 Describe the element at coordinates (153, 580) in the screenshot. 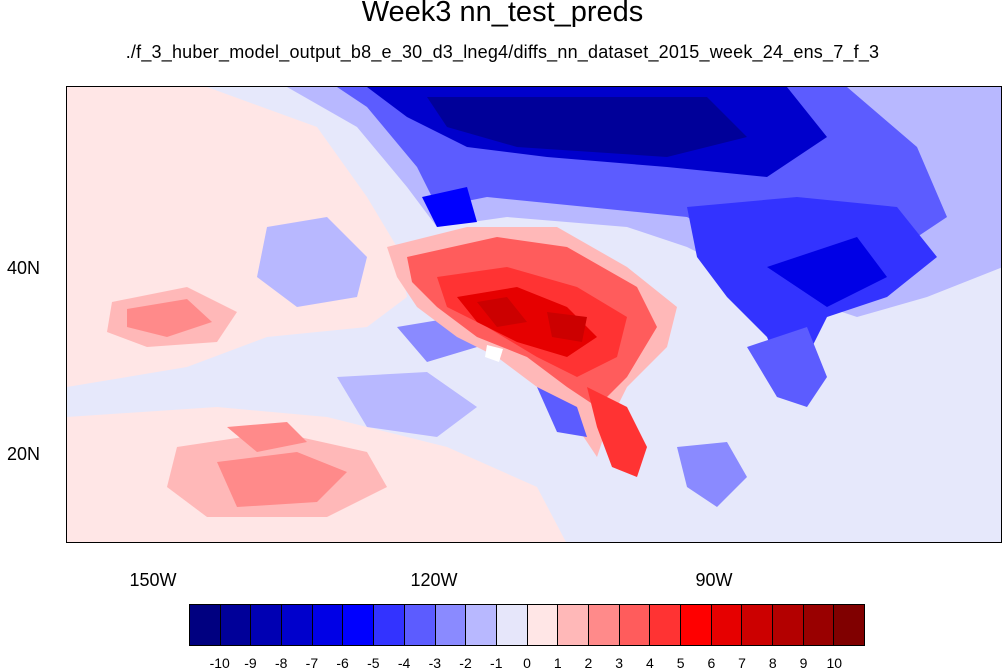

I see `lon-label-150w: 150W` at that location.